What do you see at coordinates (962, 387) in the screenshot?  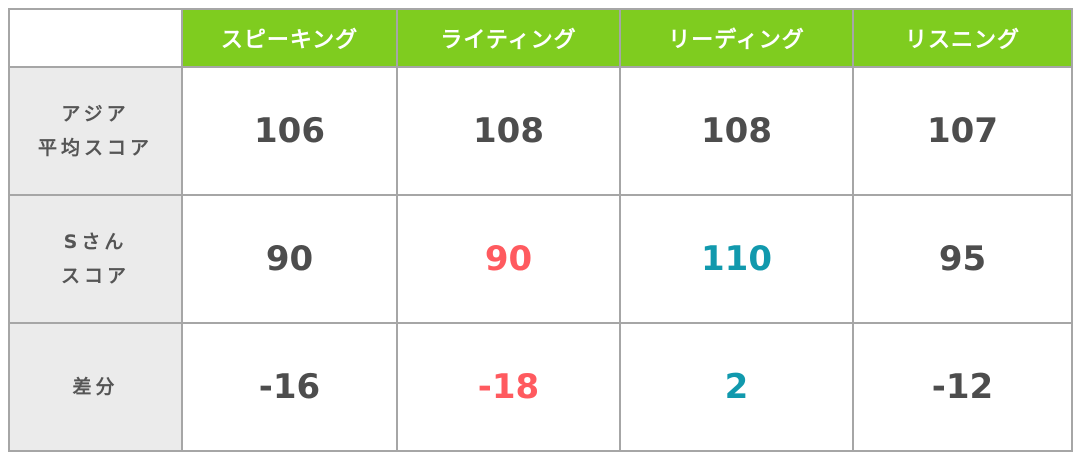 I see `cell-value: -12` at bounding box center [962, 387].